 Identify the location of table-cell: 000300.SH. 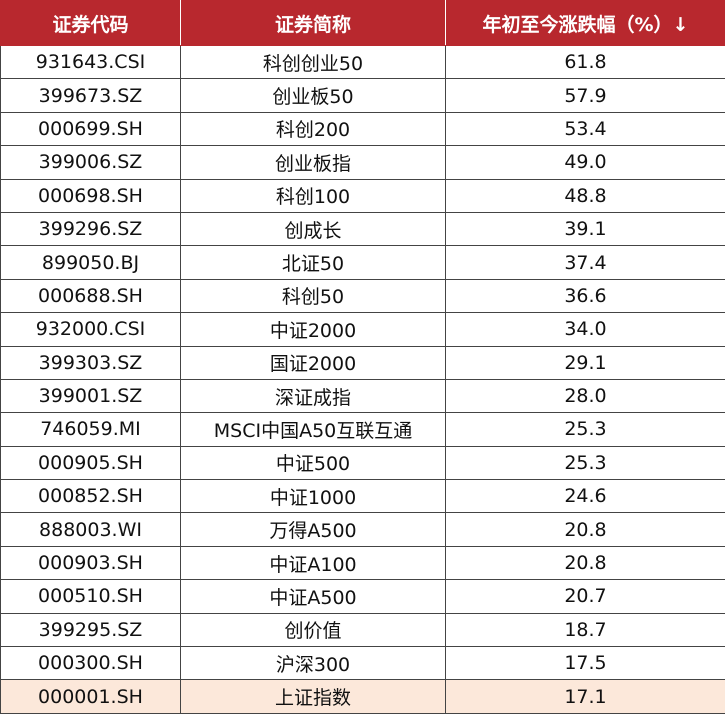
(91, 663).